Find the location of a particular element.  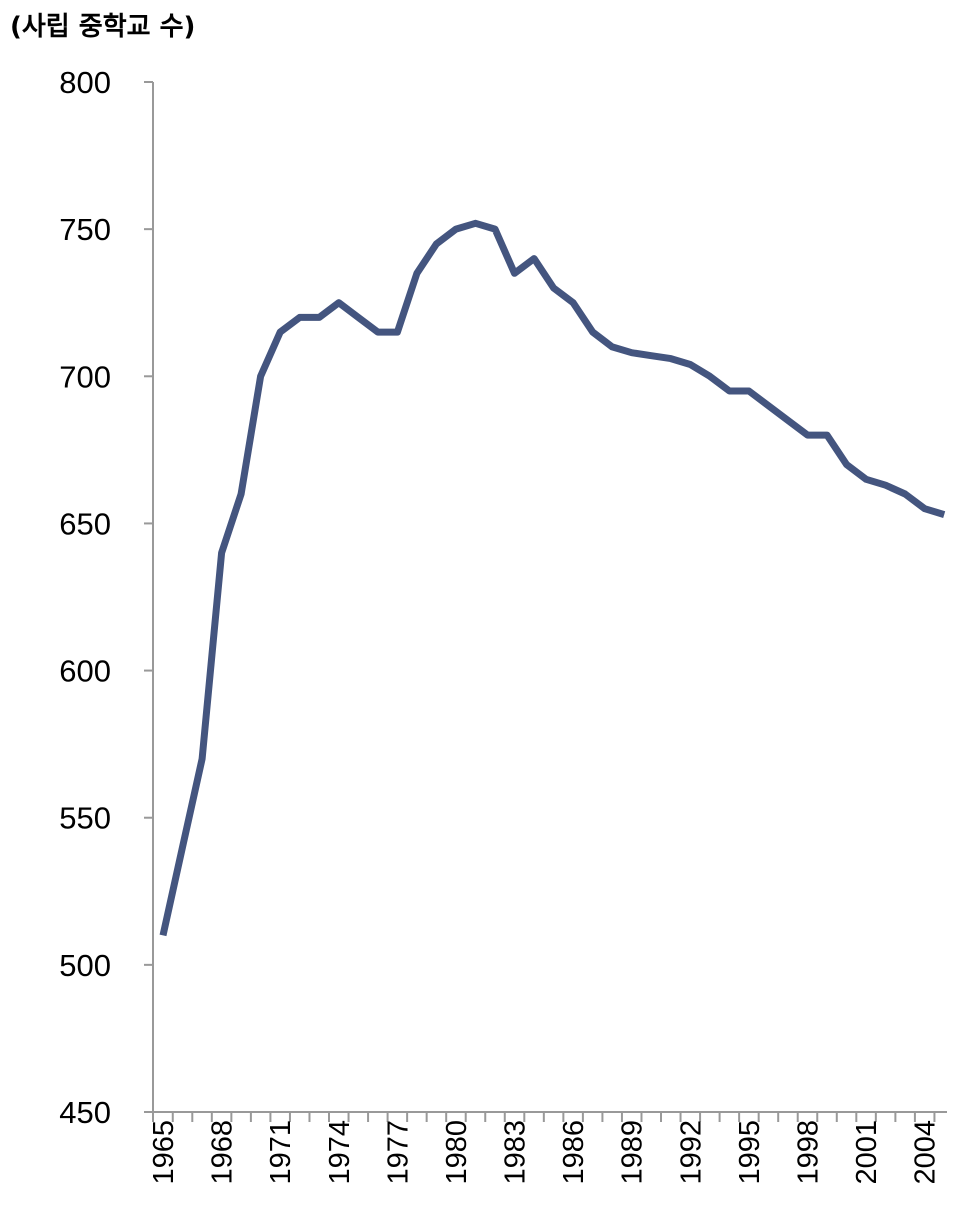

y-tick-label: 650 is located at coordinates (85, 523).